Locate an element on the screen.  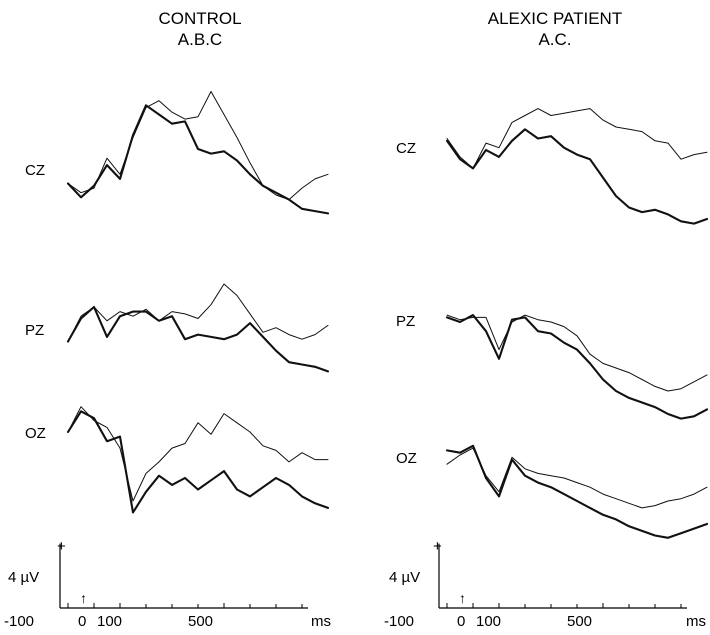
patient-stimulus-arrow-icon: ↑ is located at coordinates (462, 598).